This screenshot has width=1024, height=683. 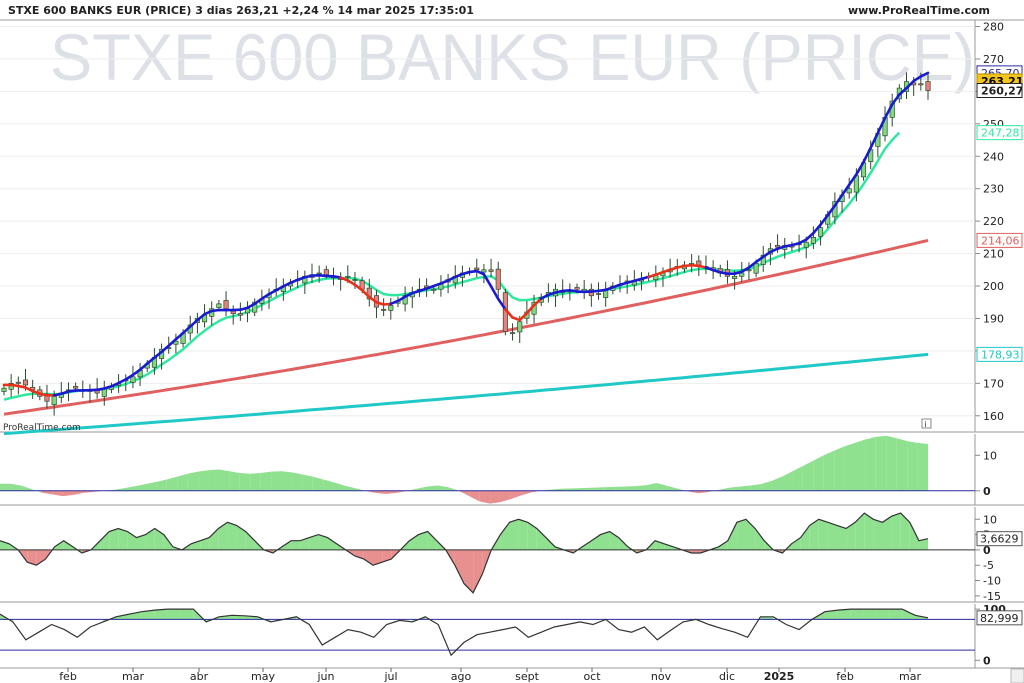 I want to click on site-url: www.ProRealTime.com, so click(x=918, y=10).